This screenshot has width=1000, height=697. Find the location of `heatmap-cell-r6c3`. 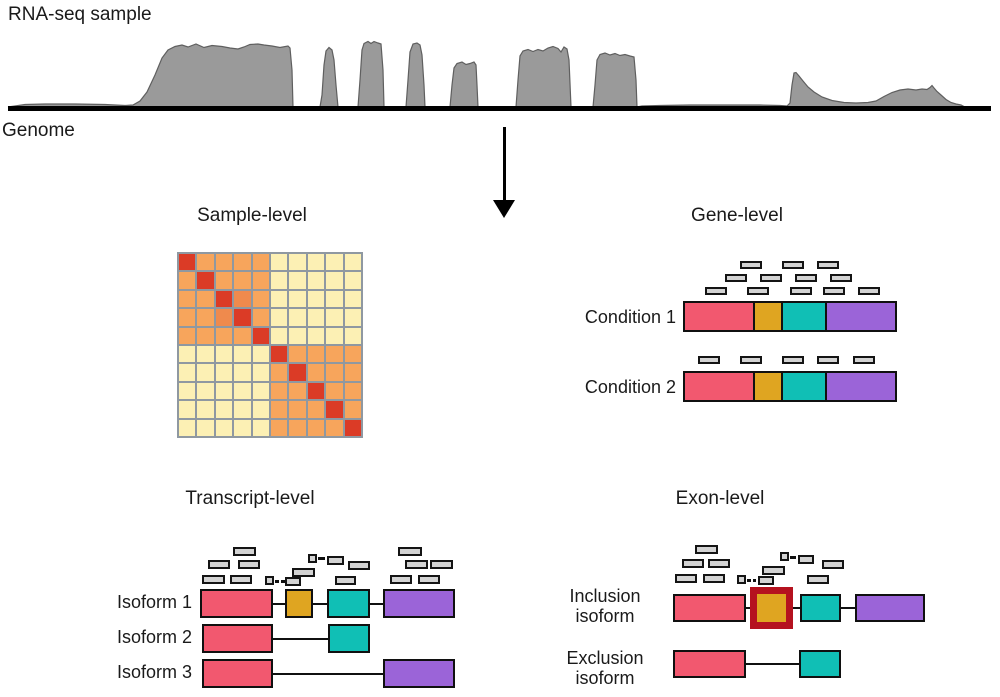

heatmap-cell-r6c3 is located at coordinates (242, 372).